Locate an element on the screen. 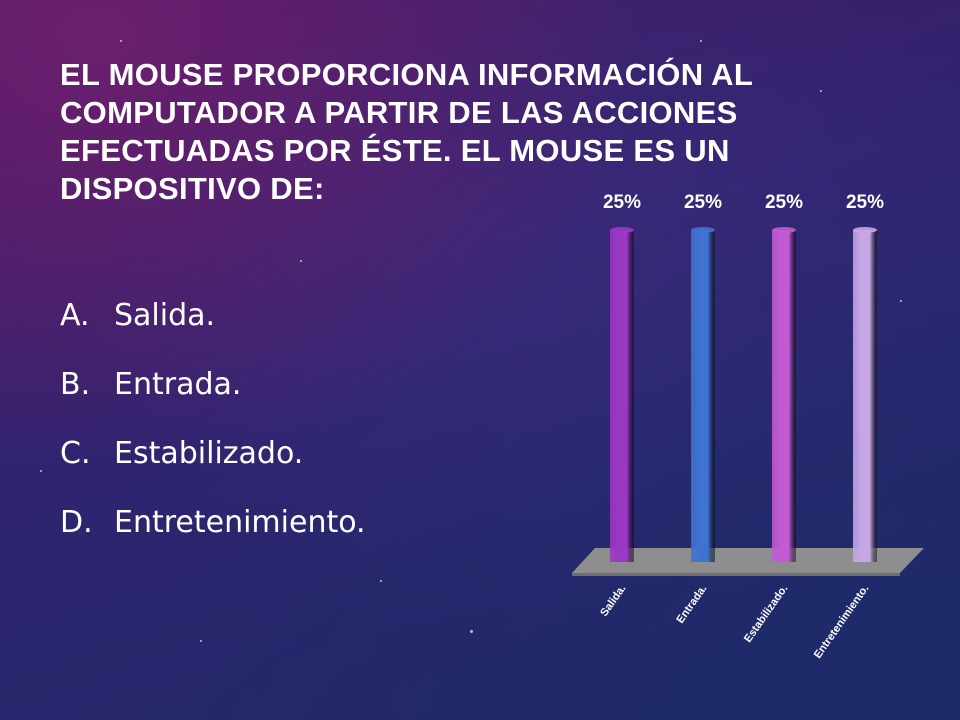 The image size is (960, 720). option-b: B. Entrada. is located at coordinates (213, 393).